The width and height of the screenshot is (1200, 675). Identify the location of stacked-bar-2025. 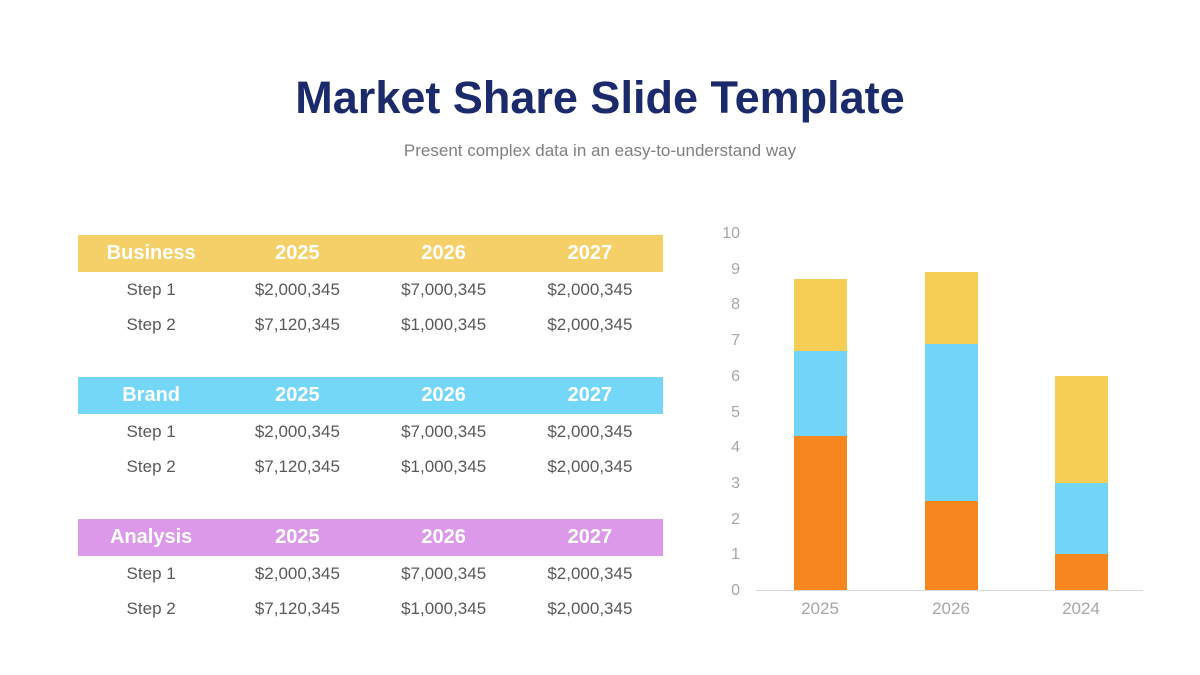
(820, 434).